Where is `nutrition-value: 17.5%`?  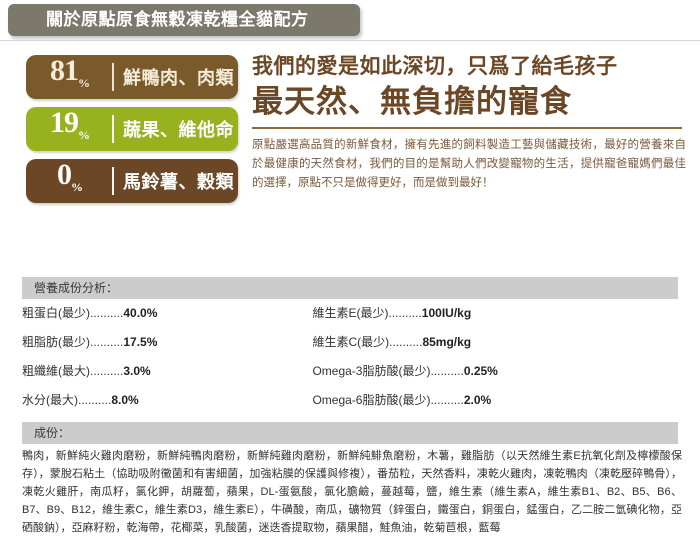 nutrition-value: 17.5% is located at coordinates (140, 342).